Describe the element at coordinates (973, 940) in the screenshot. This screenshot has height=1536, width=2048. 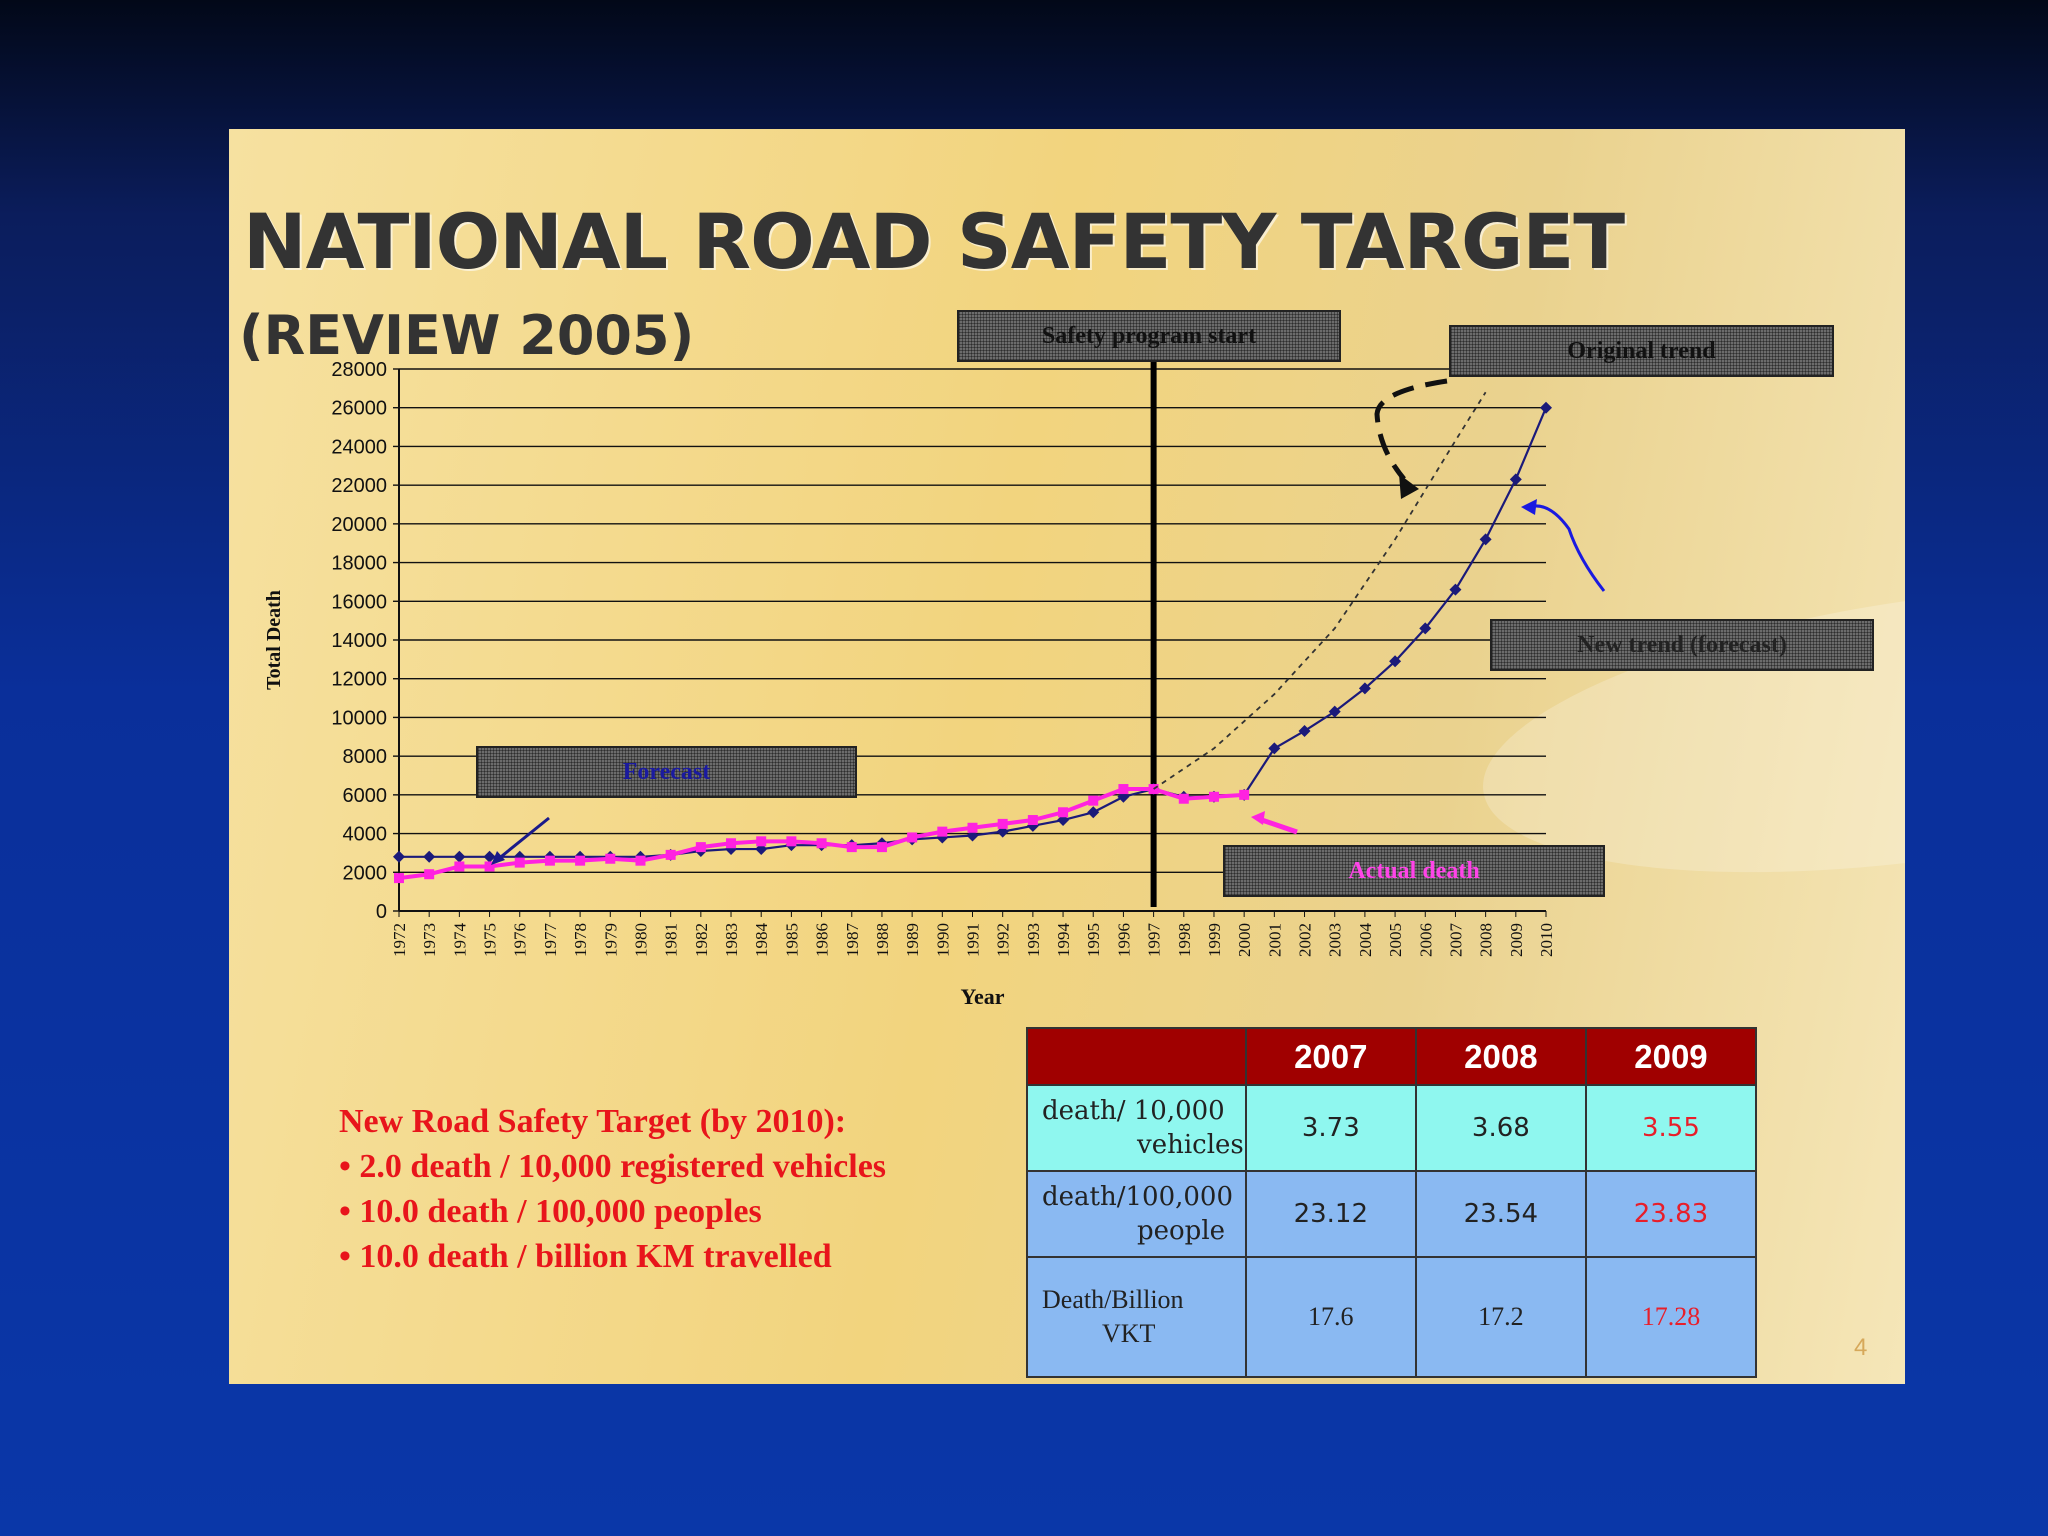
I see `x-tick-label: 1991` at that location.